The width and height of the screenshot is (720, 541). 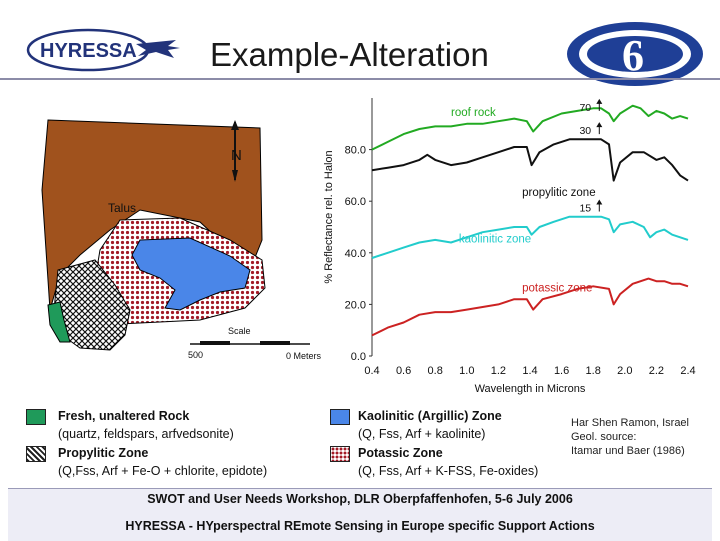 What do you see at coordinates (530, 389) in the screenshot?
I see `x-axis-label: Wavelength in Microns` at bounding box center [530, 389].